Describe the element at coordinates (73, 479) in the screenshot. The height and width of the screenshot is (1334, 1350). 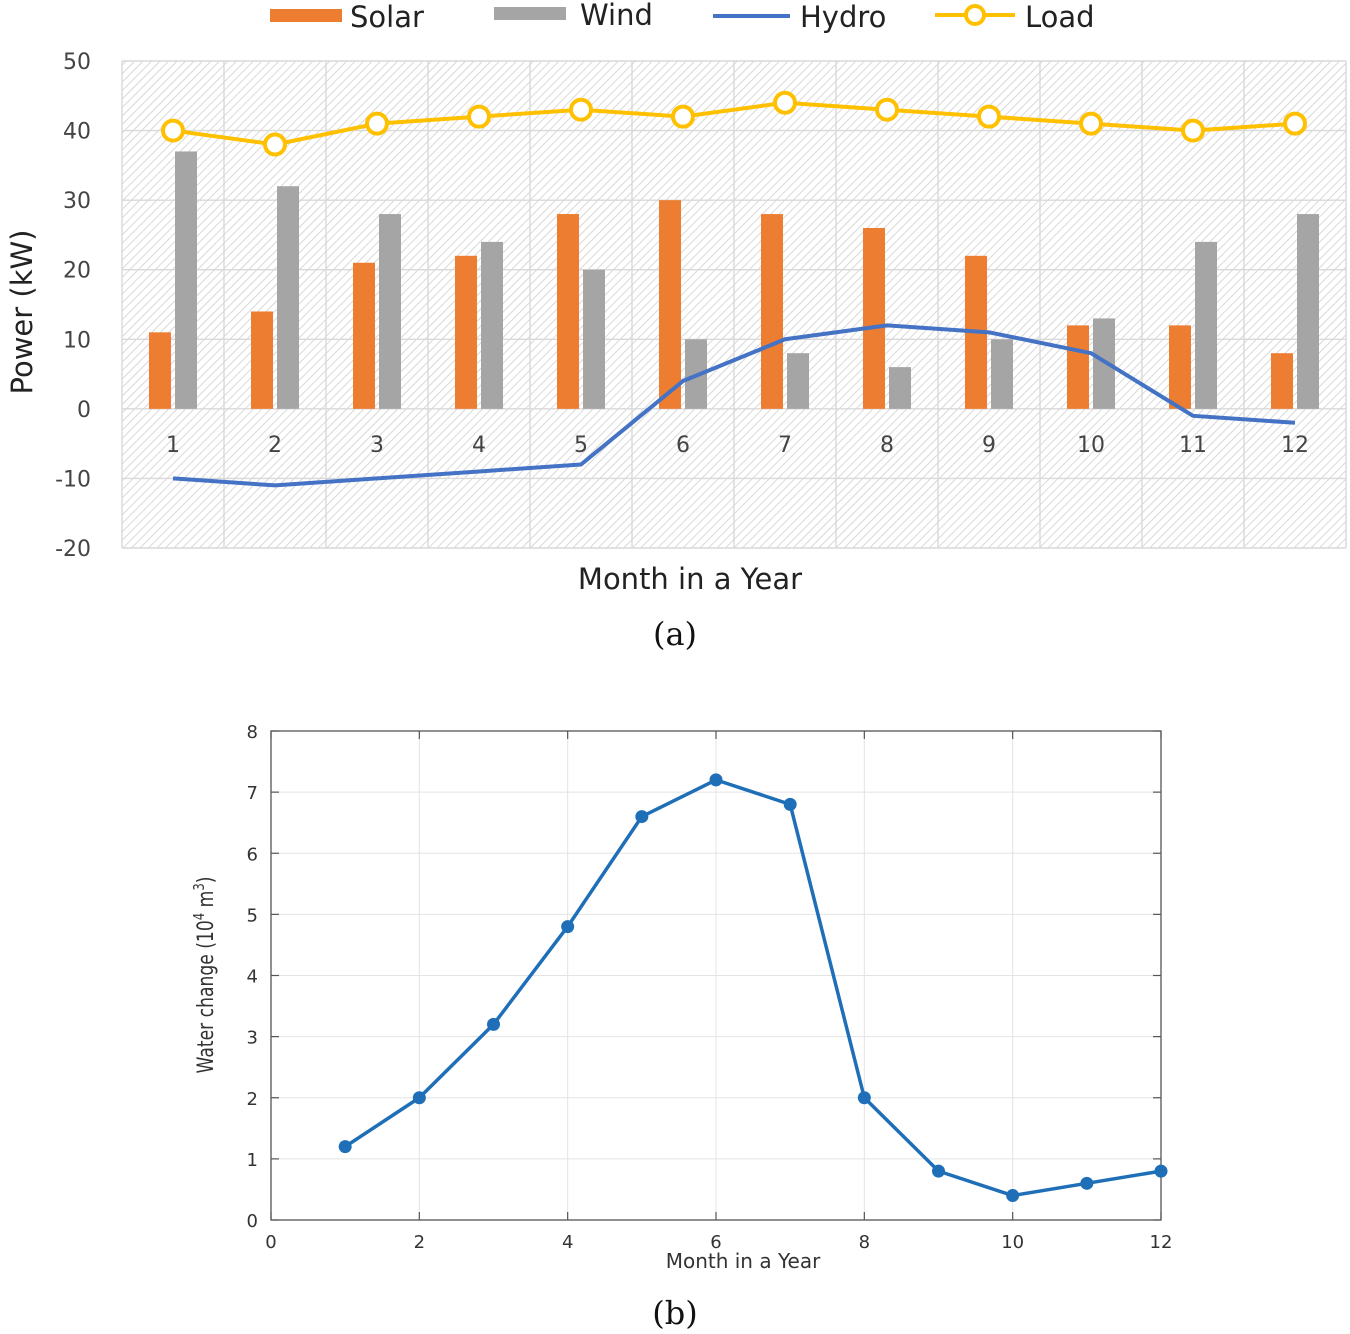
I see `y-tick-label-a: -10` at that location.